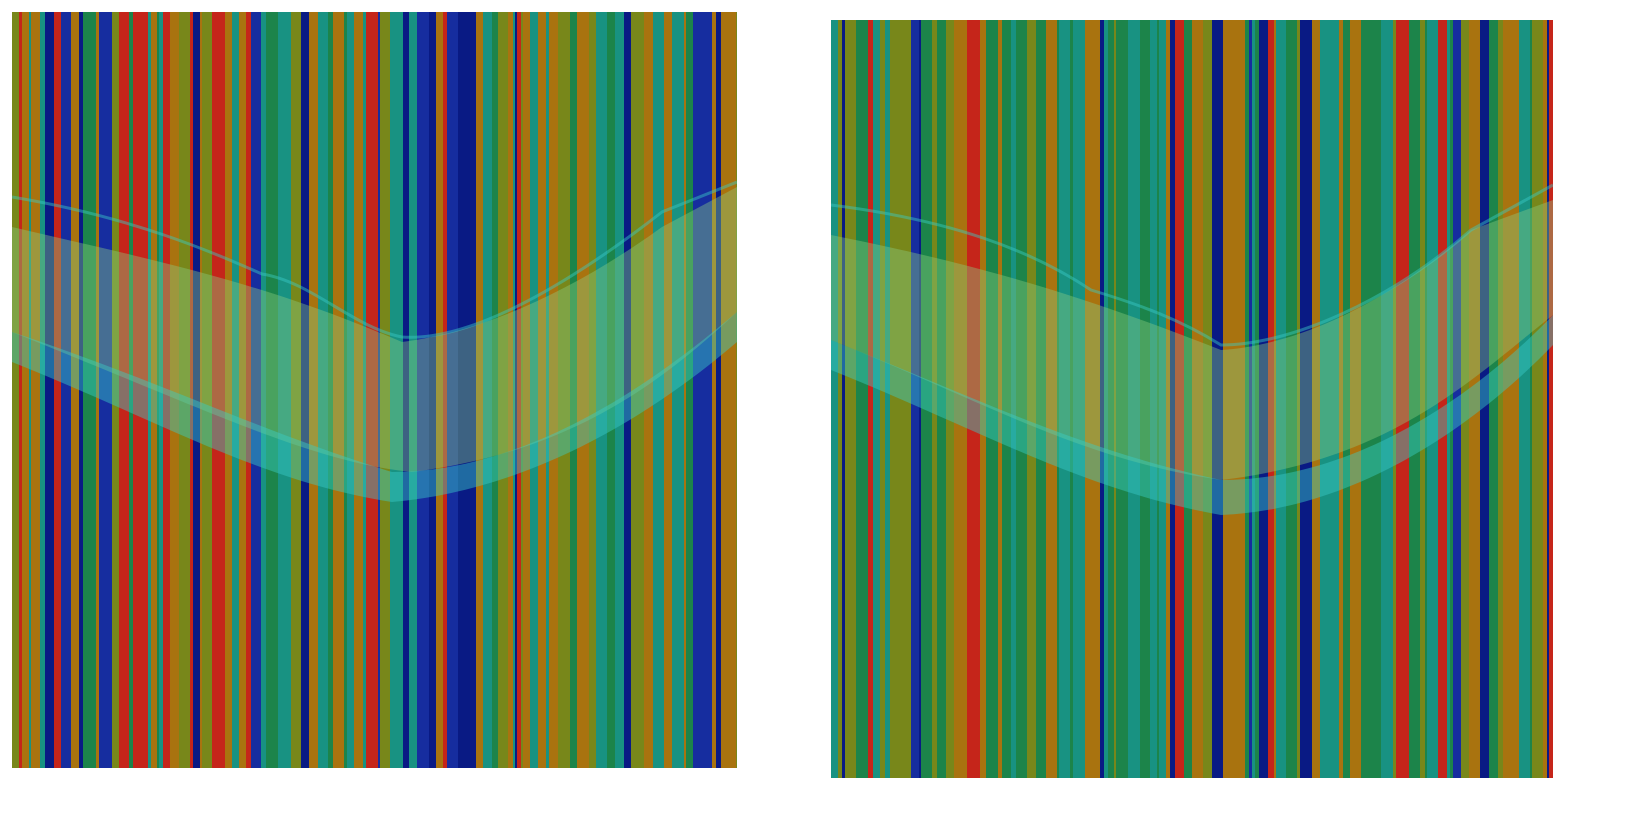 The image size is (1648, 832). I want to click on retina-rpe-band, so click(1192, 415).